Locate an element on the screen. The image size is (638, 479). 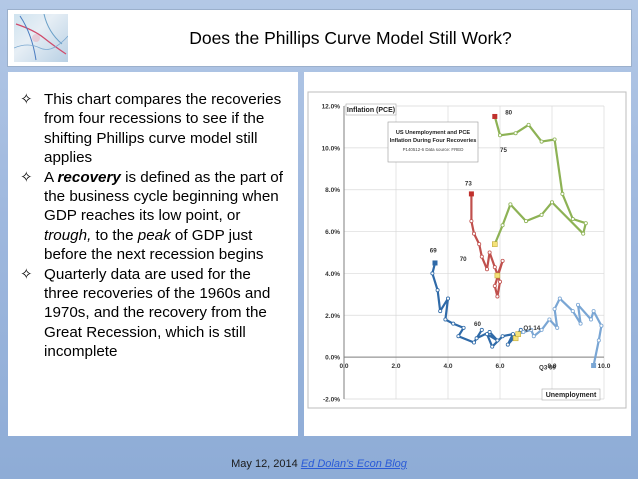
bullet-text-run: to the is located at coordinates (114, 235).